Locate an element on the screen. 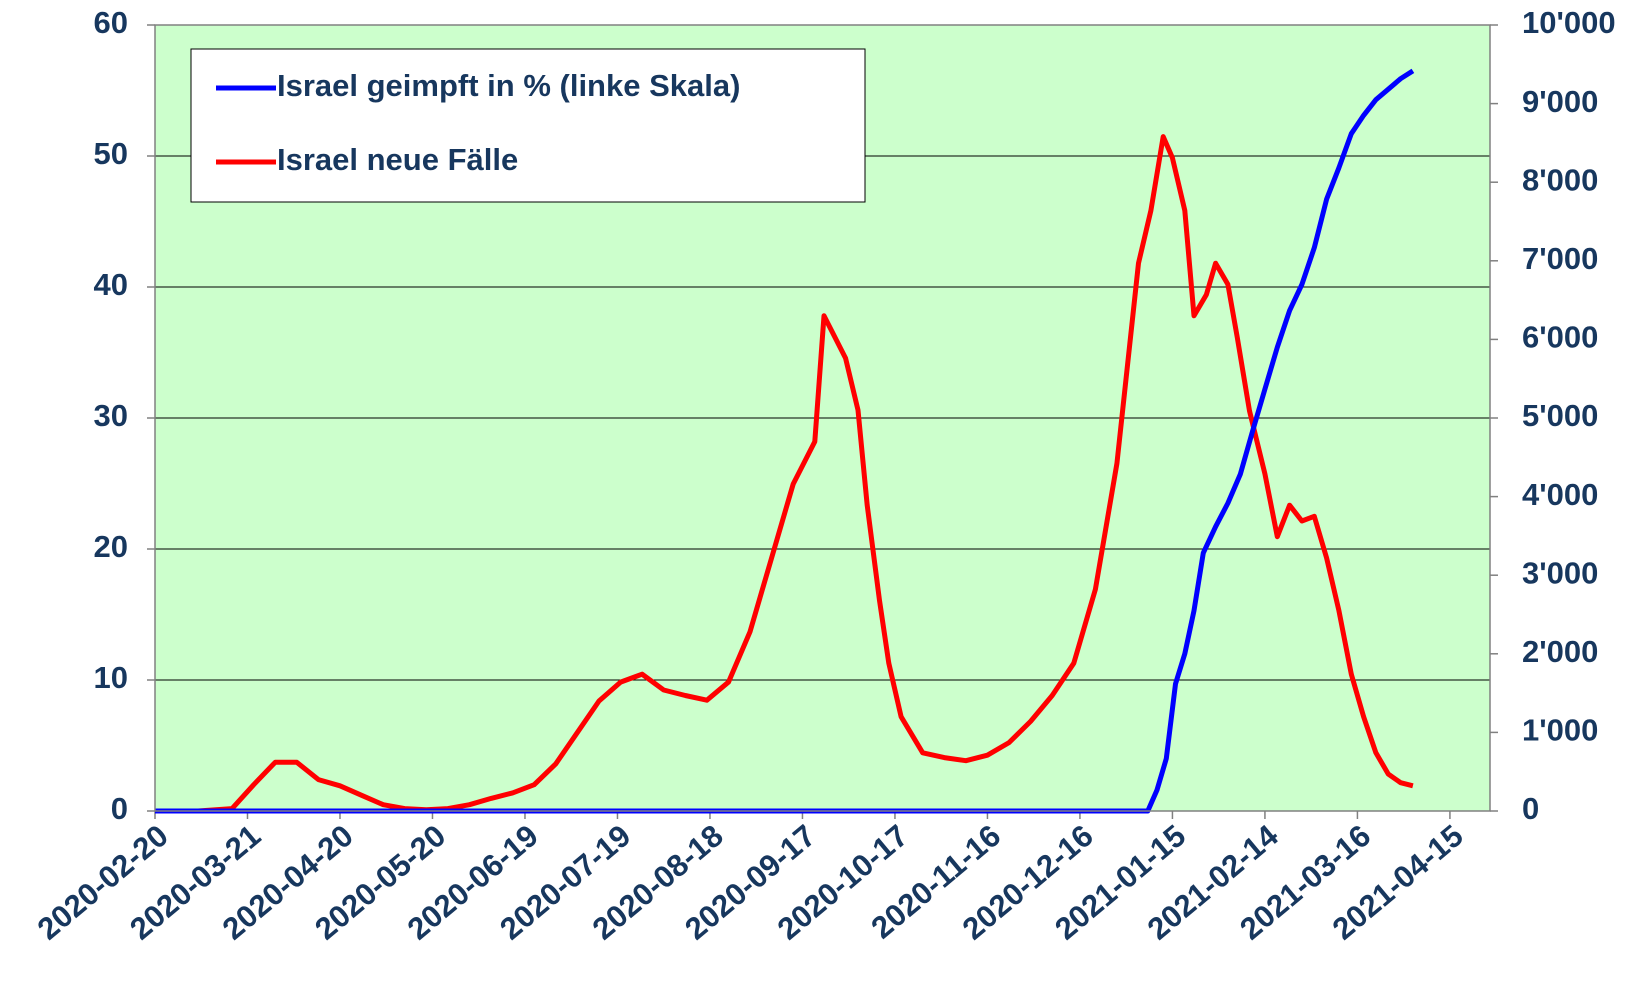 The height and width of the screenshot is (994, 1642). y-tick-label: 40 is located at coordinates (111, 284).